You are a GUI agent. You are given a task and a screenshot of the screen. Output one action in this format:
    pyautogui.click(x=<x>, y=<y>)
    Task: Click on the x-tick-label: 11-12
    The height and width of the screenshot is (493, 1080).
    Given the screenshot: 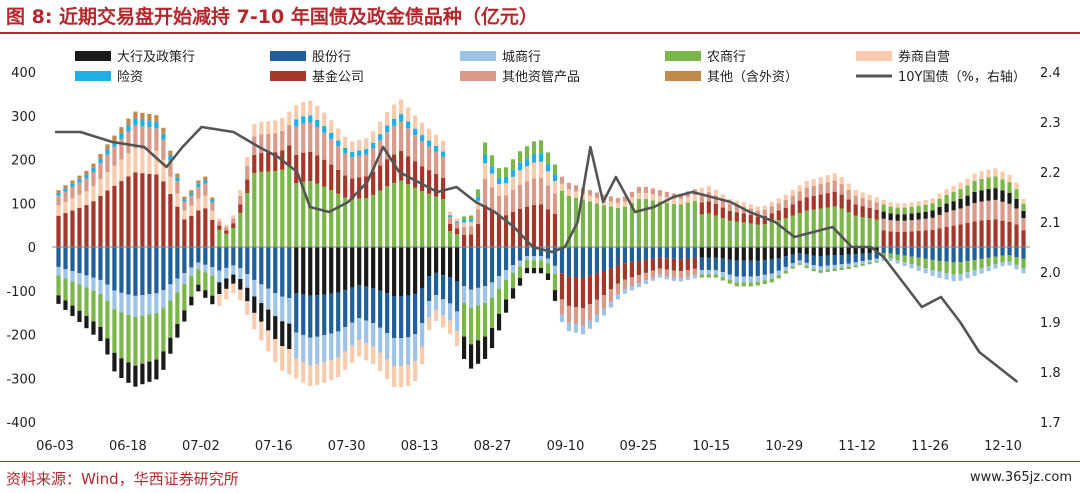 What is the action you would take?
    pyautogui.click(x=857, y=446)
    